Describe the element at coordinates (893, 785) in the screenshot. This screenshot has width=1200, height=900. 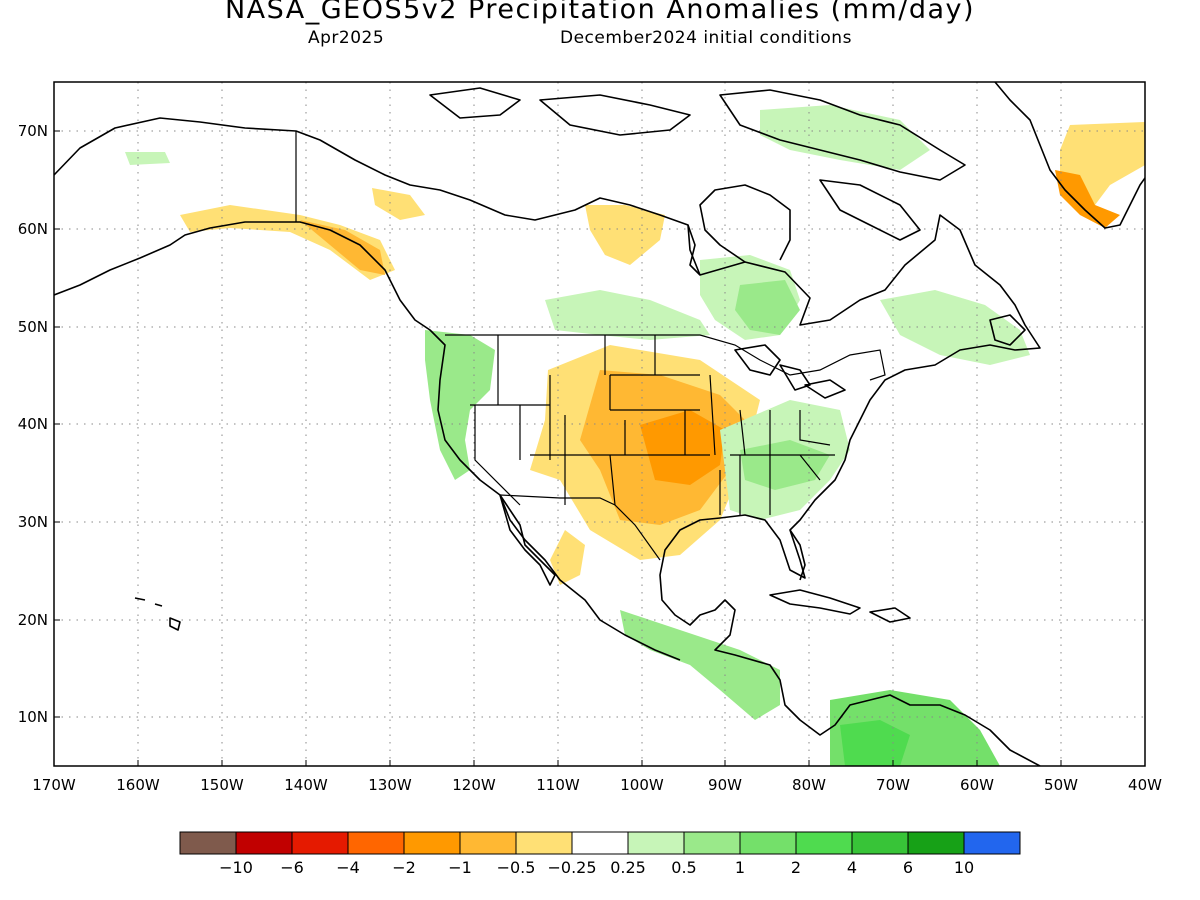
I see `lon-label-70w: 70W` at that location.